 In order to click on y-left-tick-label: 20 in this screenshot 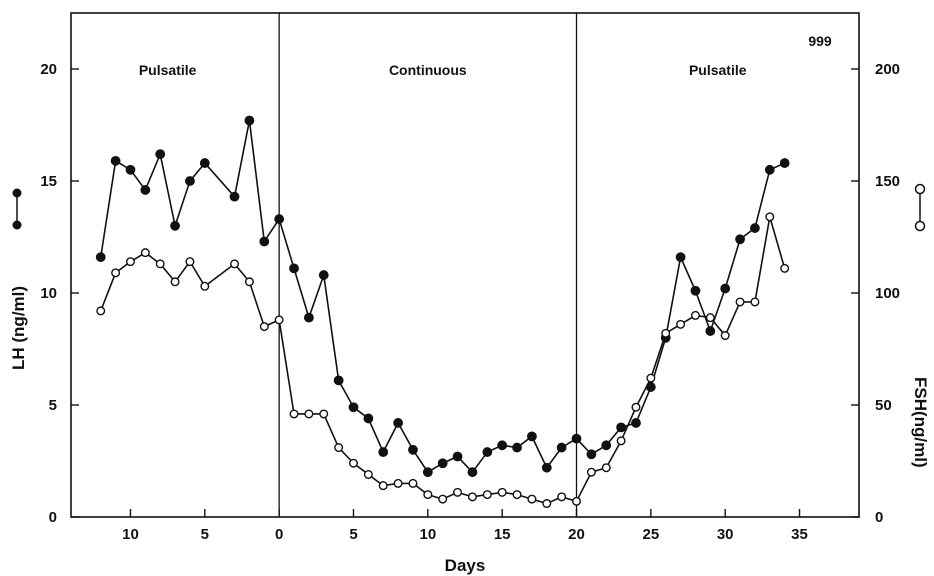, I will do `click(48, 69)`.